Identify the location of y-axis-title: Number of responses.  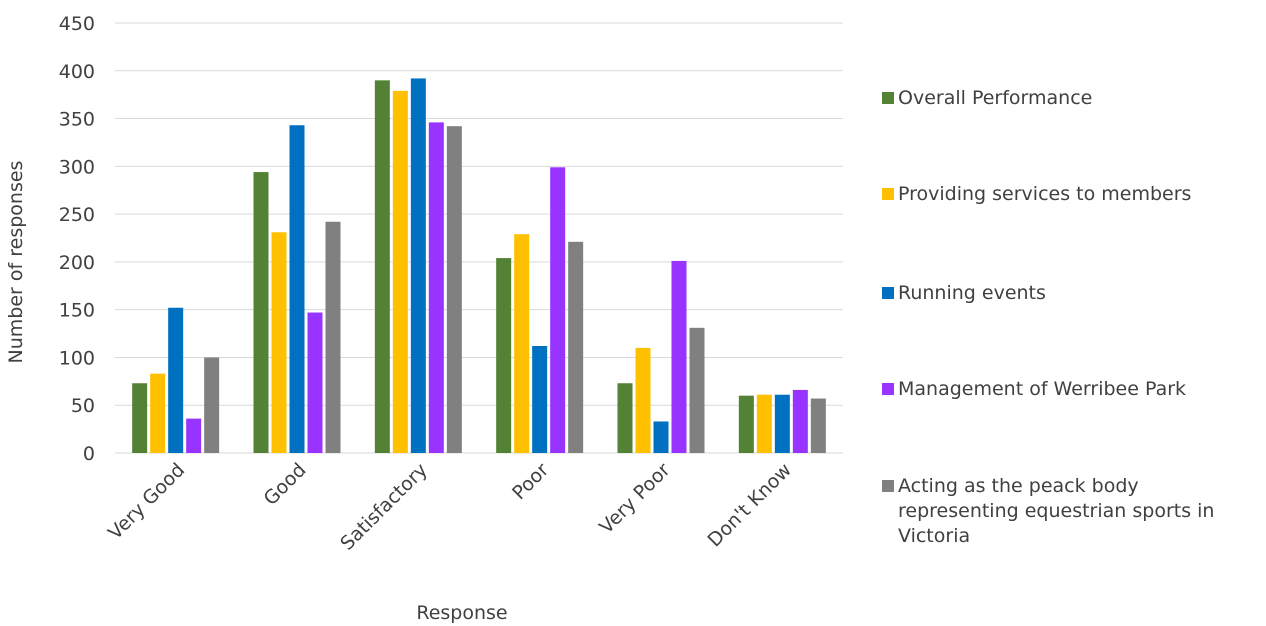
(16, 262).